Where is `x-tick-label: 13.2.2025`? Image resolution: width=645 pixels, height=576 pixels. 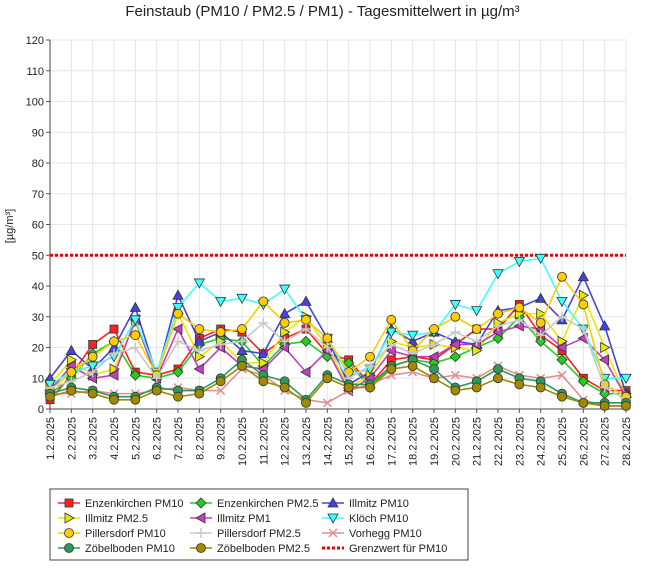
x-tick-label: 13.2.2025 is located at coordinates (307, 441).